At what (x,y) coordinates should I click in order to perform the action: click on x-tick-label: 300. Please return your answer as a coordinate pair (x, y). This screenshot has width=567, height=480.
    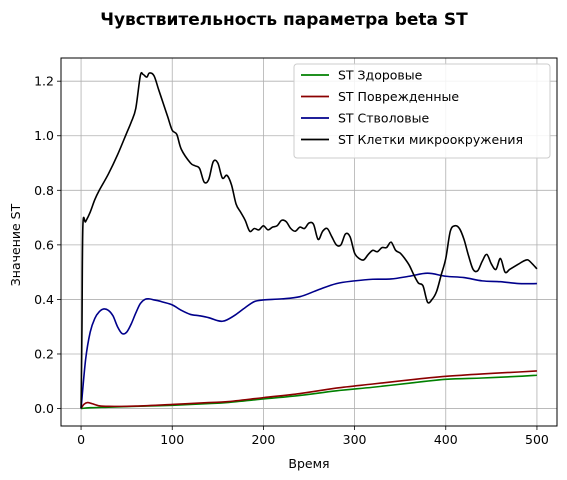
    Looking at the image, I should click on (355, 439).